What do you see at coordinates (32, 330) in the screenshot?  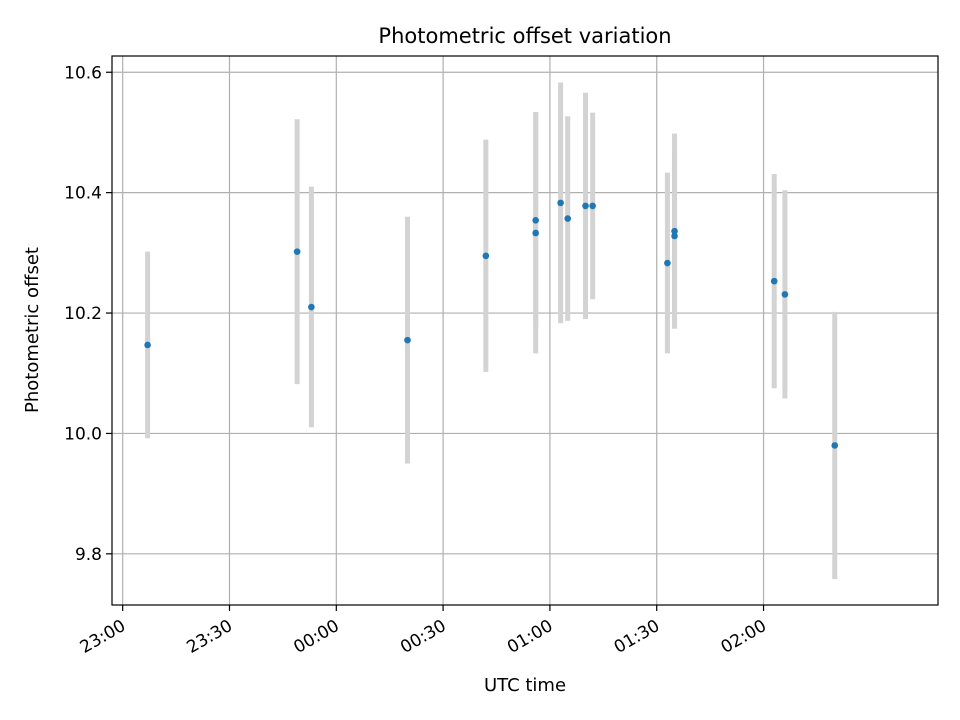 I see `y-axis-label: Photometric offset` at bounding box center [32, 330].